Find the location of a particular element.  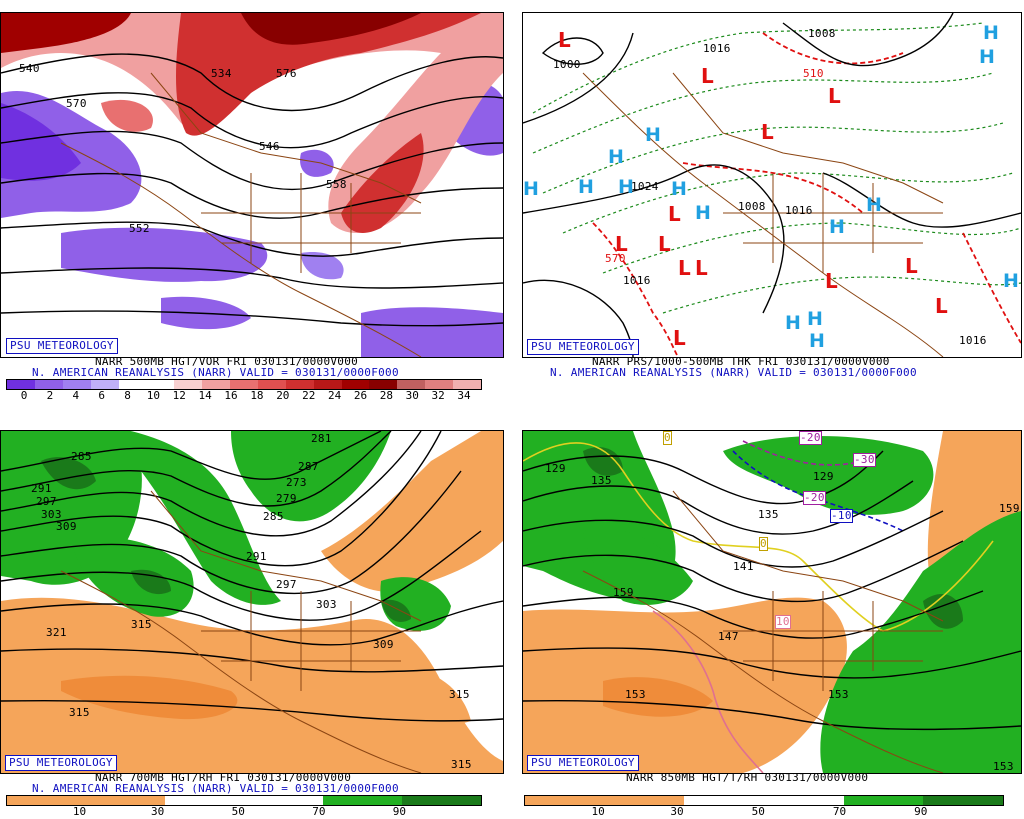

t850-colorbar-ticks: 10 30 50 70 90 is located at coordinates (763, 812).